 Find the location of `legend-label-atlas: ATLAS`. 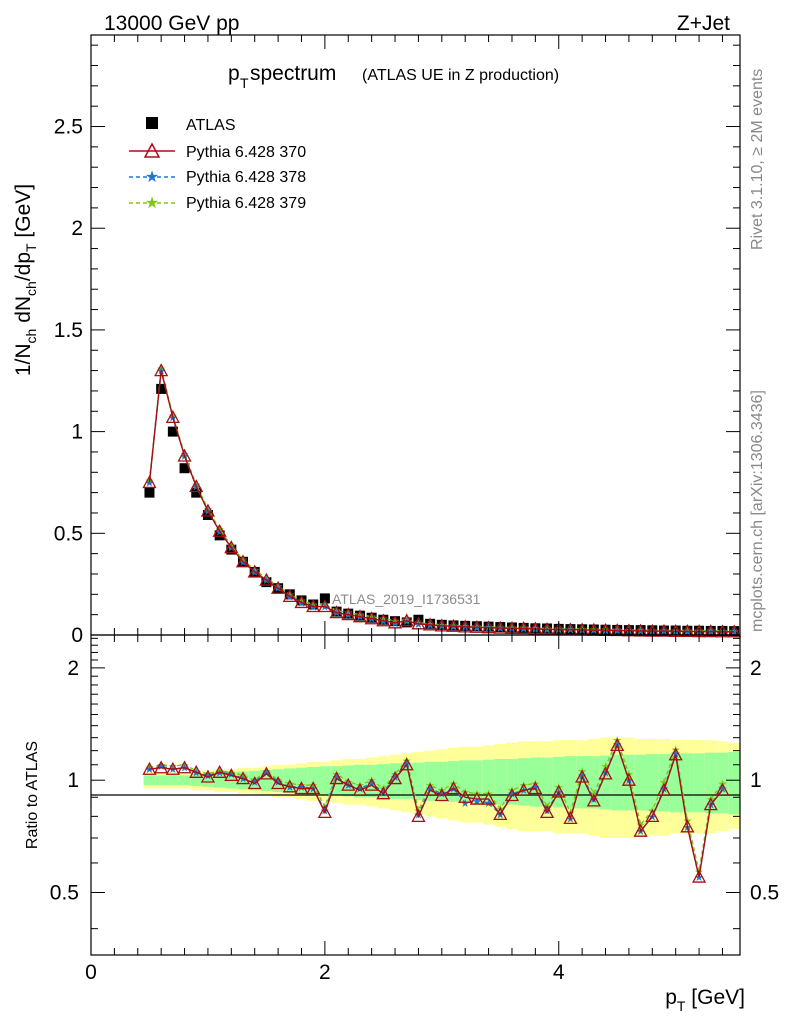

legend-label-atlas: ATLAS is located at coordinates (211, 125).